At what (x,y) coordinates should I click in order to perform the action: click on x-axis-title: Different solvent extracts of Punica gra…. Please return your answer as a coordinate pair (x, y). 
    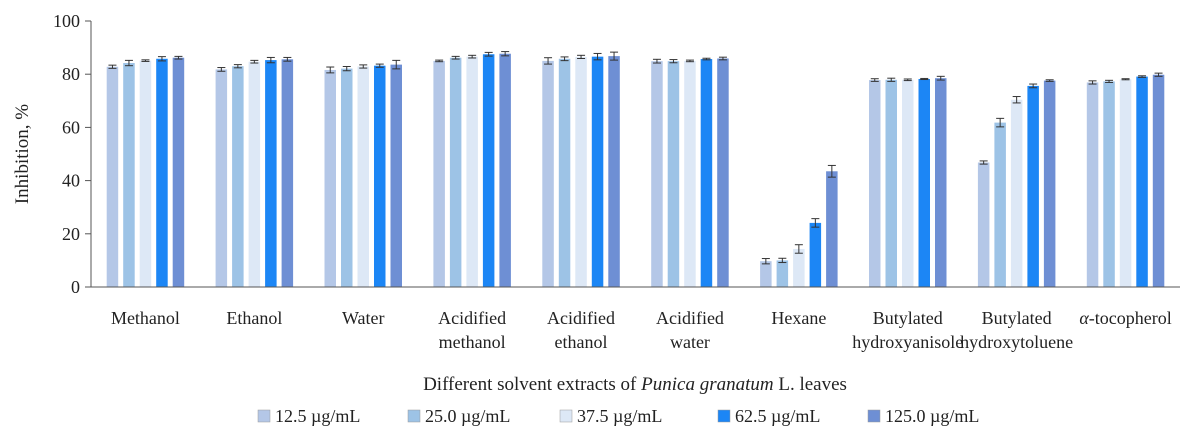
    Looking at the image, I should click on (635, 384).